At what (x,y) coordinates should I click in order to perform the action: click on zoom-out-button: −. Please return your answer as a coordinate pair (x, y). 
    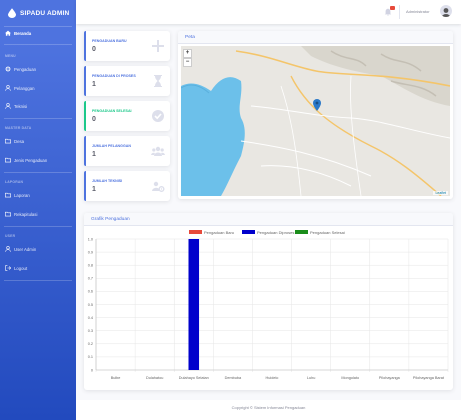
    Looking at the image, I should click on (187, 62).